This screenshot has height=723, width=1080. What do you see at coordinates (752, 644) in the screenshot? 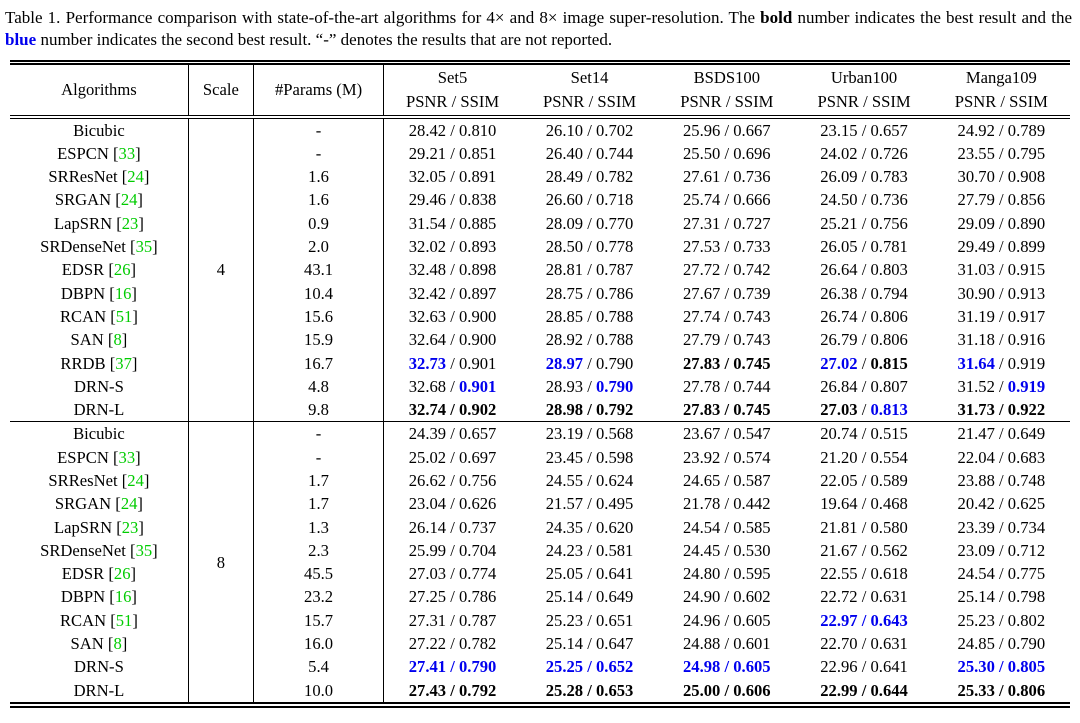
I see `ssim-value: 0.601` at bounding box center [752, 644].